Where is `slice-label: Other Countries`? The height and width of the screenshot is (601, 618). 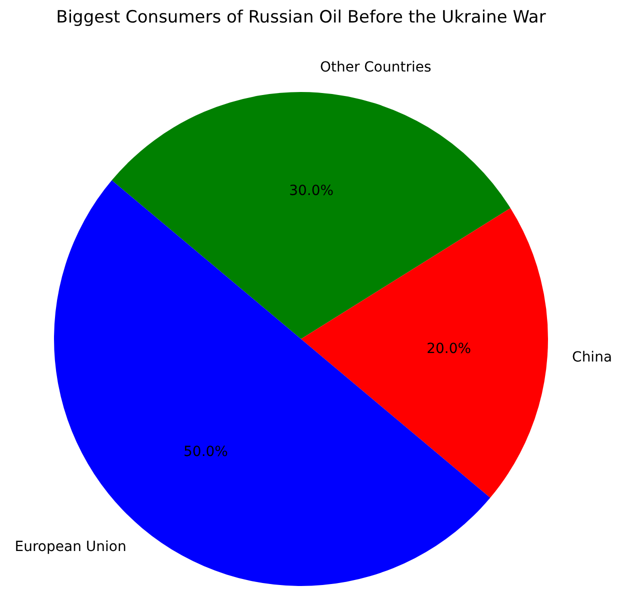 slice-label: Other Countries is located at coordinates (376, 68).